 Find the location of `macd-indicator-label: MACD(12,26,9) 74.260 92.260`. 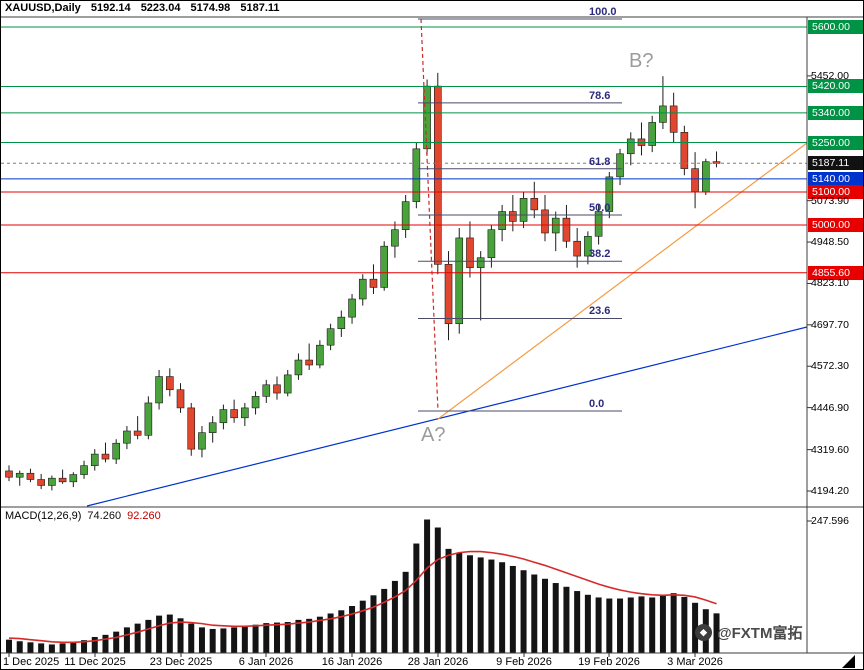

macd-indicator-label: MACD(12,26,9) 74.260 92.260 is located at coordinates (83, 516).